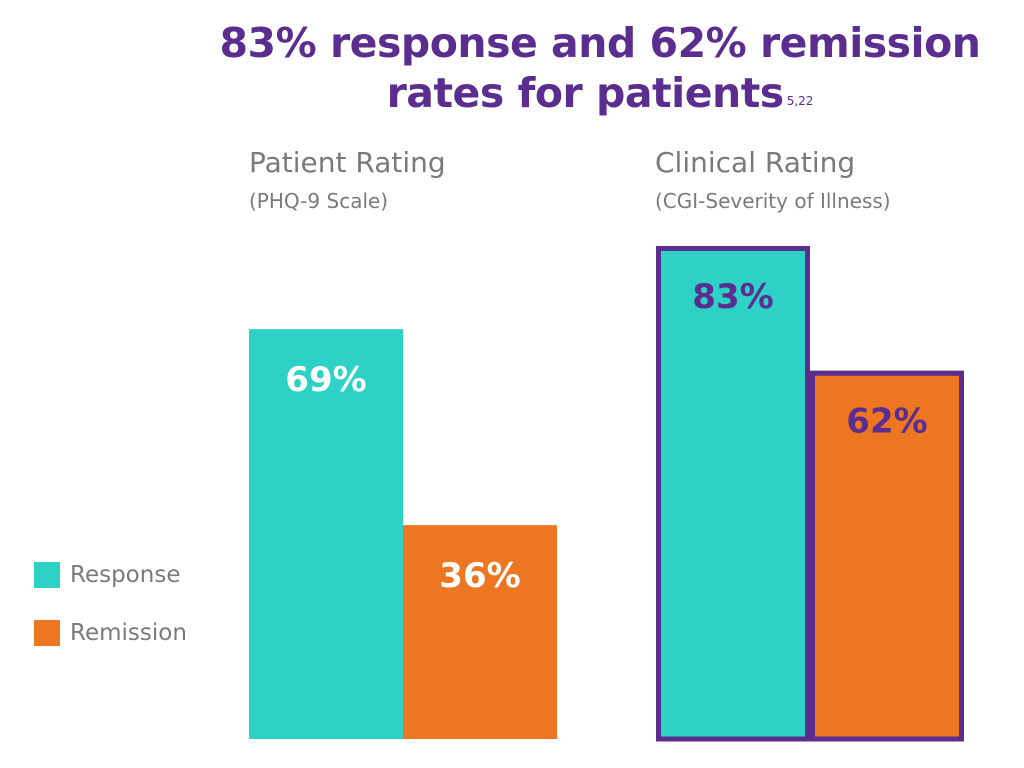 The height and width of the screenshot is (768, 1024). Describe the element at coordinates (600, 43) in the screenshot. I see `chart-title-line-1: 83% response and 62% remission` at that location.